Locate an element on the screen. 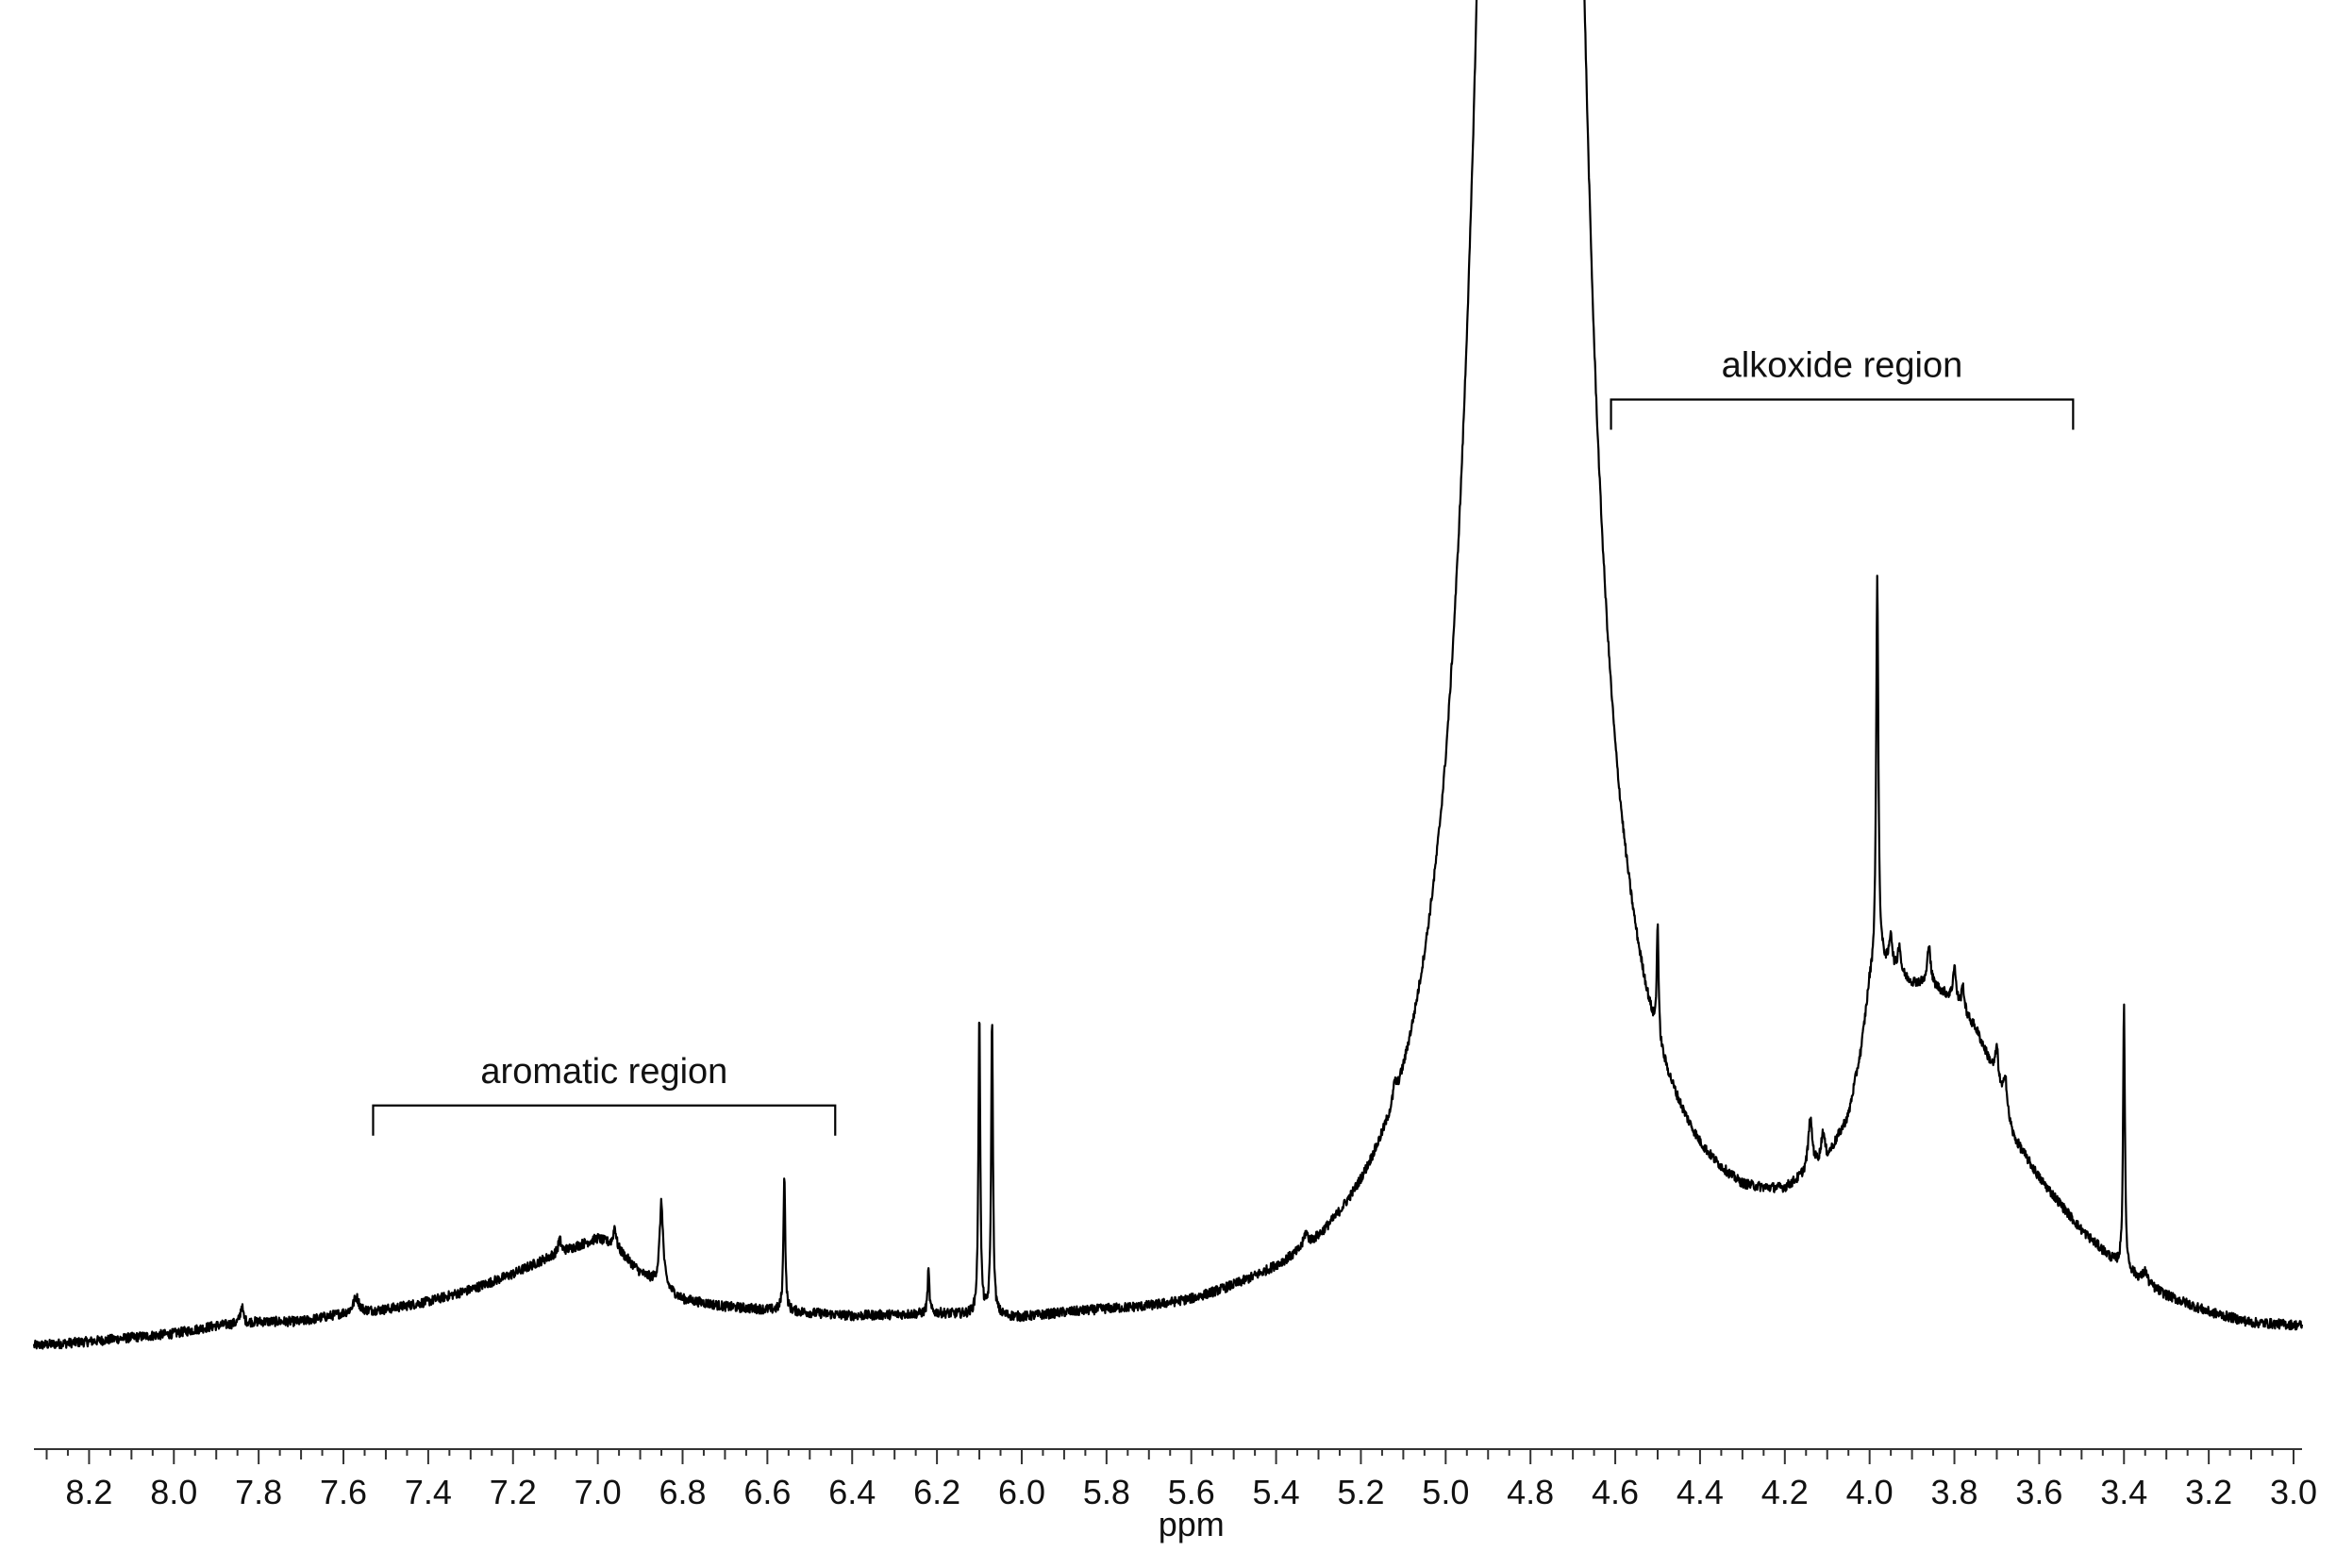  region-bracket: aromatic region is located at coordinates (605, 1094).